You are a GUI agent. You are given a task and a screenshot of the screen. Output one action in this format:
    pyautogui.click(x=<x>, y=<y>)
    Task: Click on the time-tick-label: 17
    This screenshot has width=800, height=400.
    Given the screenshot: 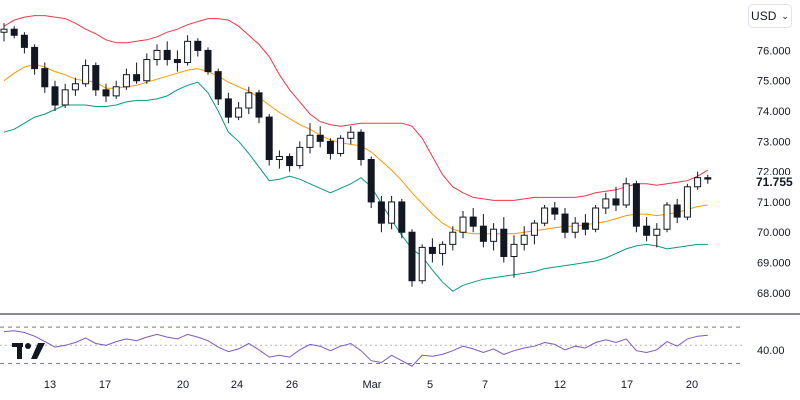 What is the action you would take?
    pyautogui.click(x=627, y=385)
    